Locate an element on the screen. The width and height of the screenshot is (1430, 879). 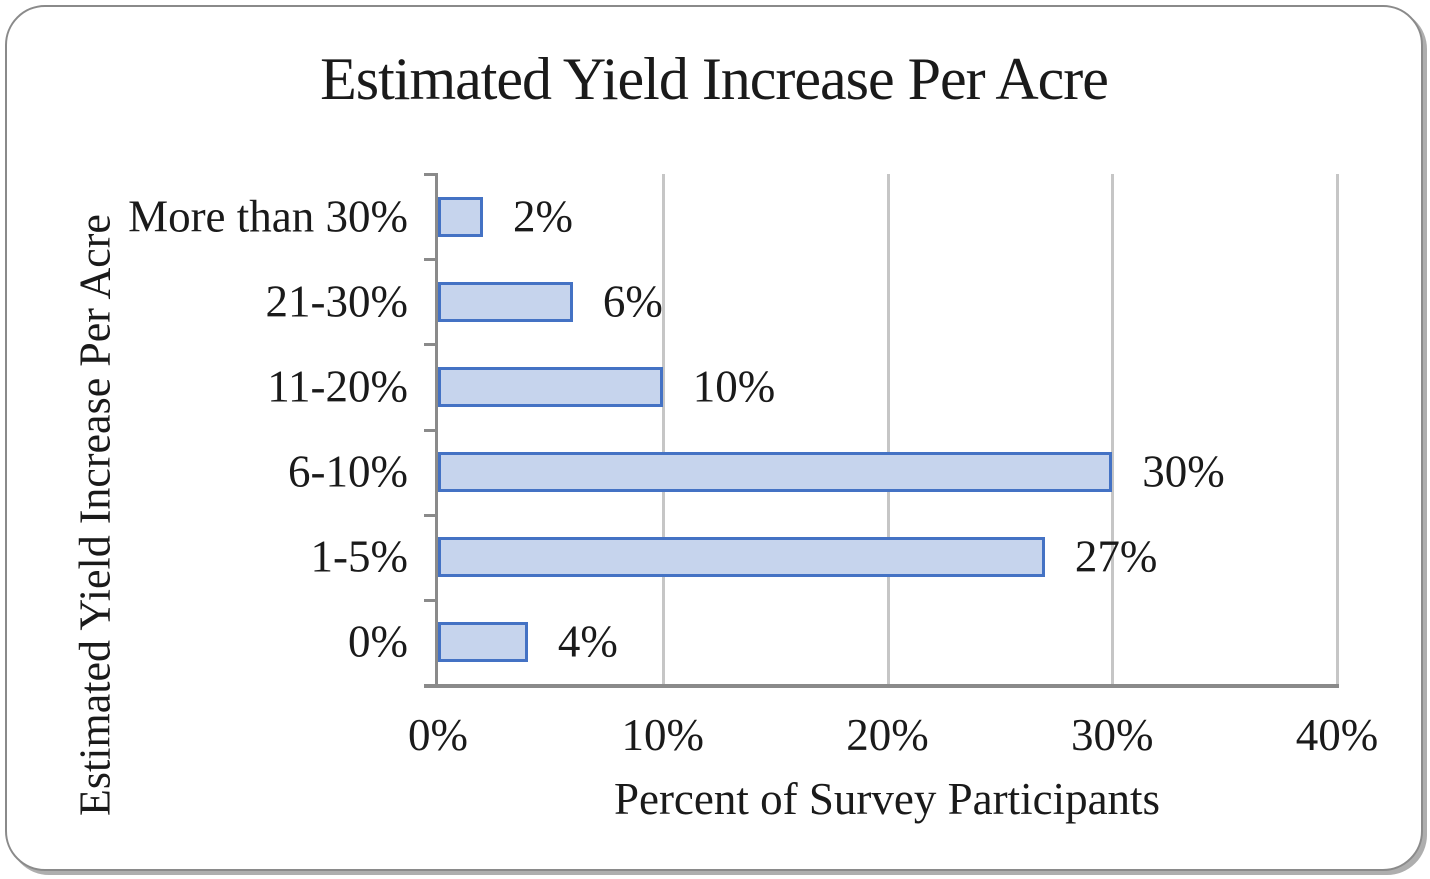
y-axis-line is located at coordinates (436, 430).